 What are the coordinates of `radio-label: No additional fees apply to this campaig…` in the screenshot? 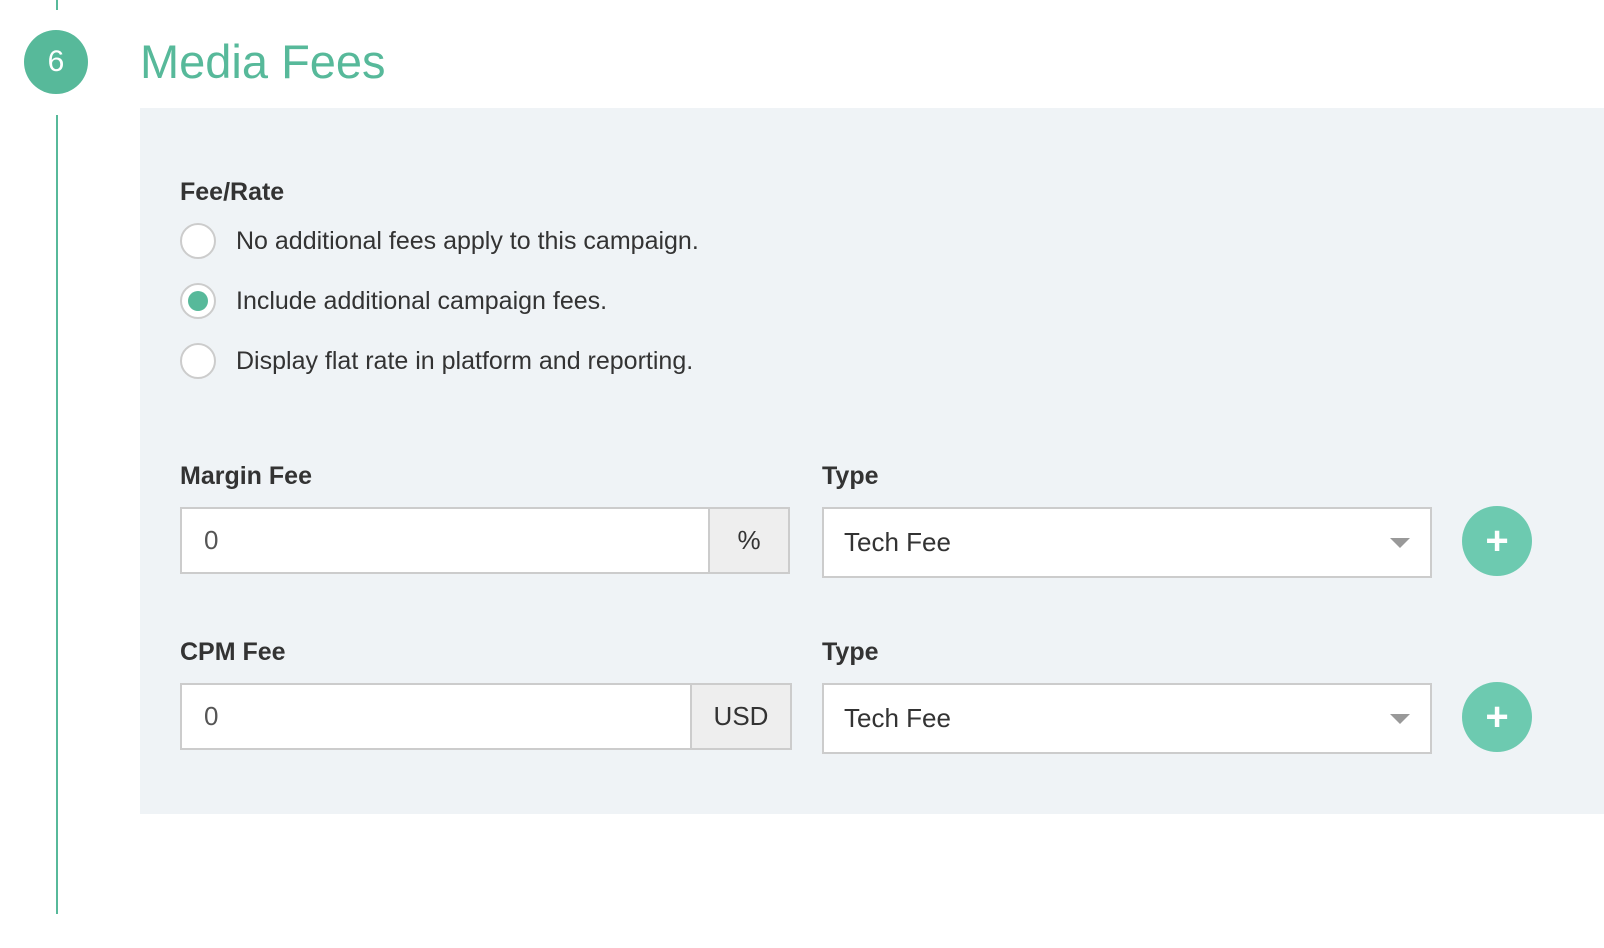 It's located at (467, 240).